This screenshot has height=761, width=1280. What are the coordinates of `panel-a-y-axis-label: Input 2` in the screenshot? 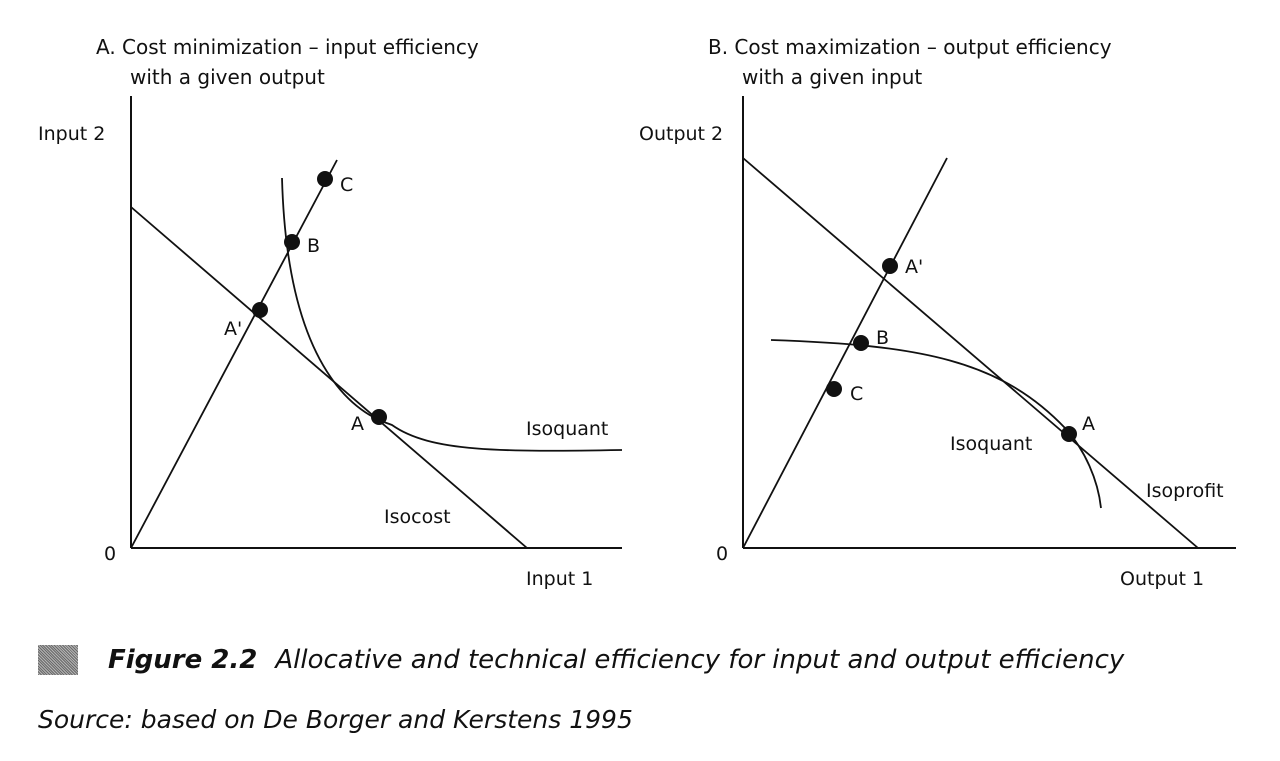 It's located at (71, 134).